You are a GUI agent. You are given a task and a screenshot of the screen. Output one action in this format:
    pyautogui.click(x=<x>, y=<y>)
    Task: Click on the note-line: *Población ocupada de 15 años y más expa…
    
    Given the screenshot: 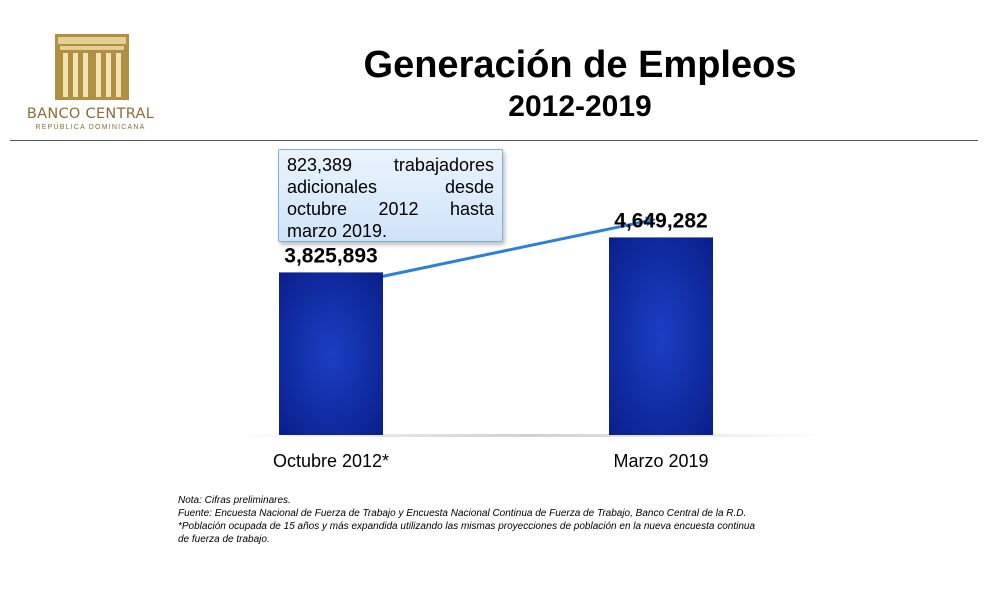 What is the action you would take?
    pyautogui.click(x=467, y=526)
    